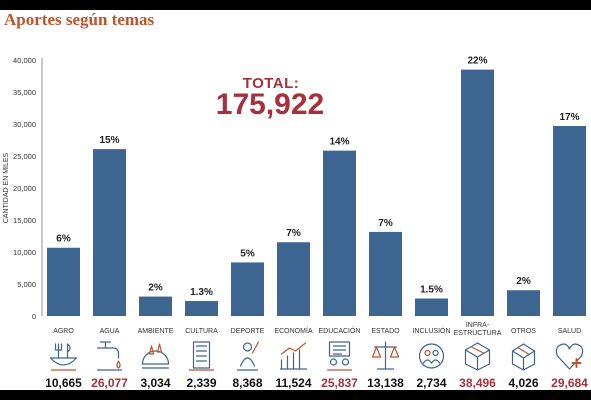 Image resolution: width=591 pixels, height=400 pixels. What do you see at coordinates (34, 316) in the screenshot?
I see `y-tick-label: 0` at bounding box center [34, 316].